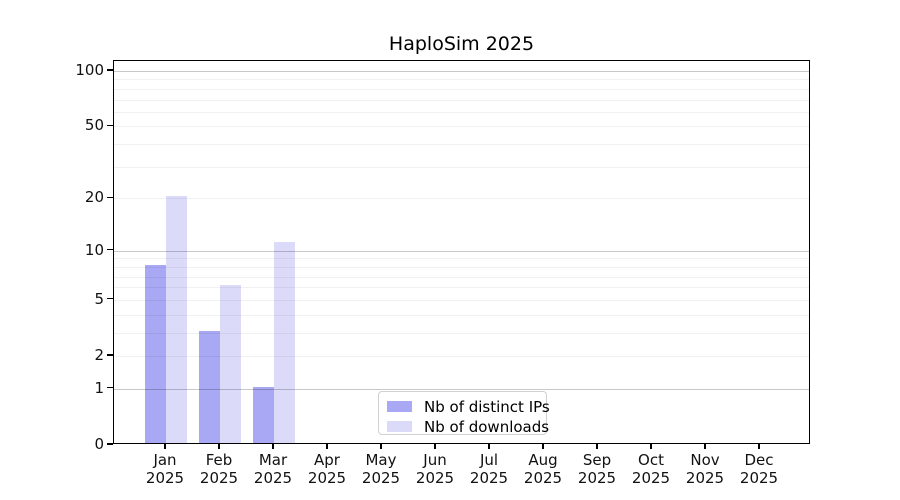  Describe the element at coordinates (284, 342) in the screenshot. I see `bar-mar-downloads` at that location.